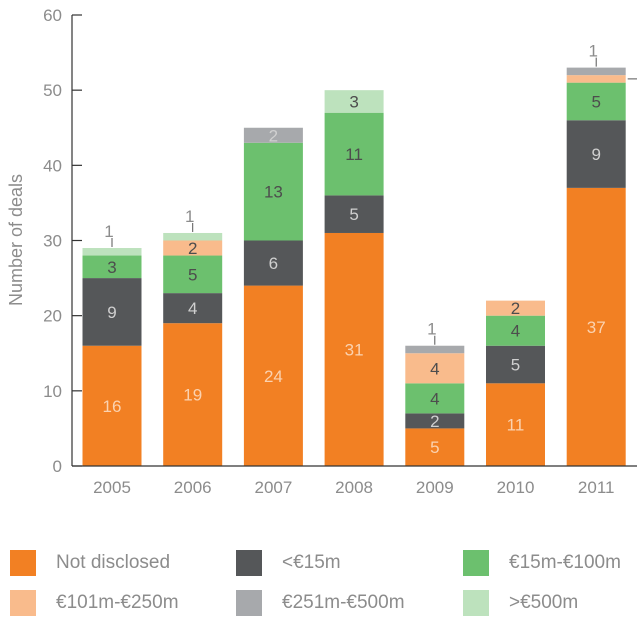 The image size is (637, 618). I want to click on y-tick-label: 30, so click(52, 241).